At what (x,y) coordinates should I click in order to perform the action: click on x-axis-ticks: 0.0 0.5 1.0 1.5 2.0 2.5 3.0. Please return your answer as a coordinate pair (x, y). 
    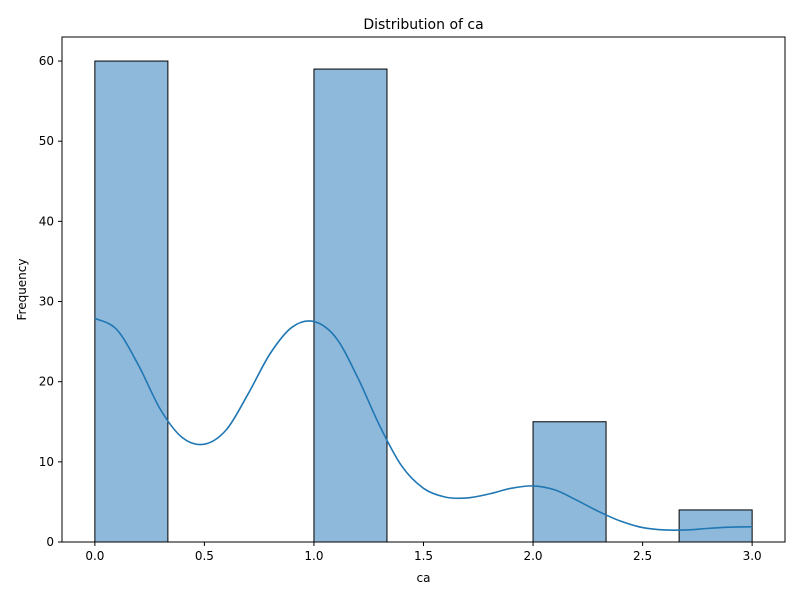
    Looking at the image, I should click on (423, 552).